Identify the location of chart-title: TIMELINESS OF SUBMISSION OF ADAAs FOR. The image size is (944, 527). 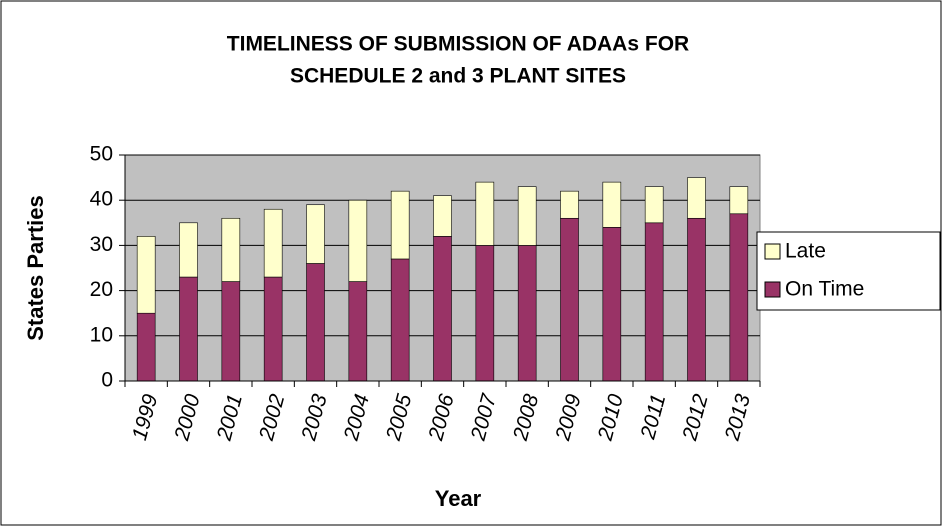
(458, 44).